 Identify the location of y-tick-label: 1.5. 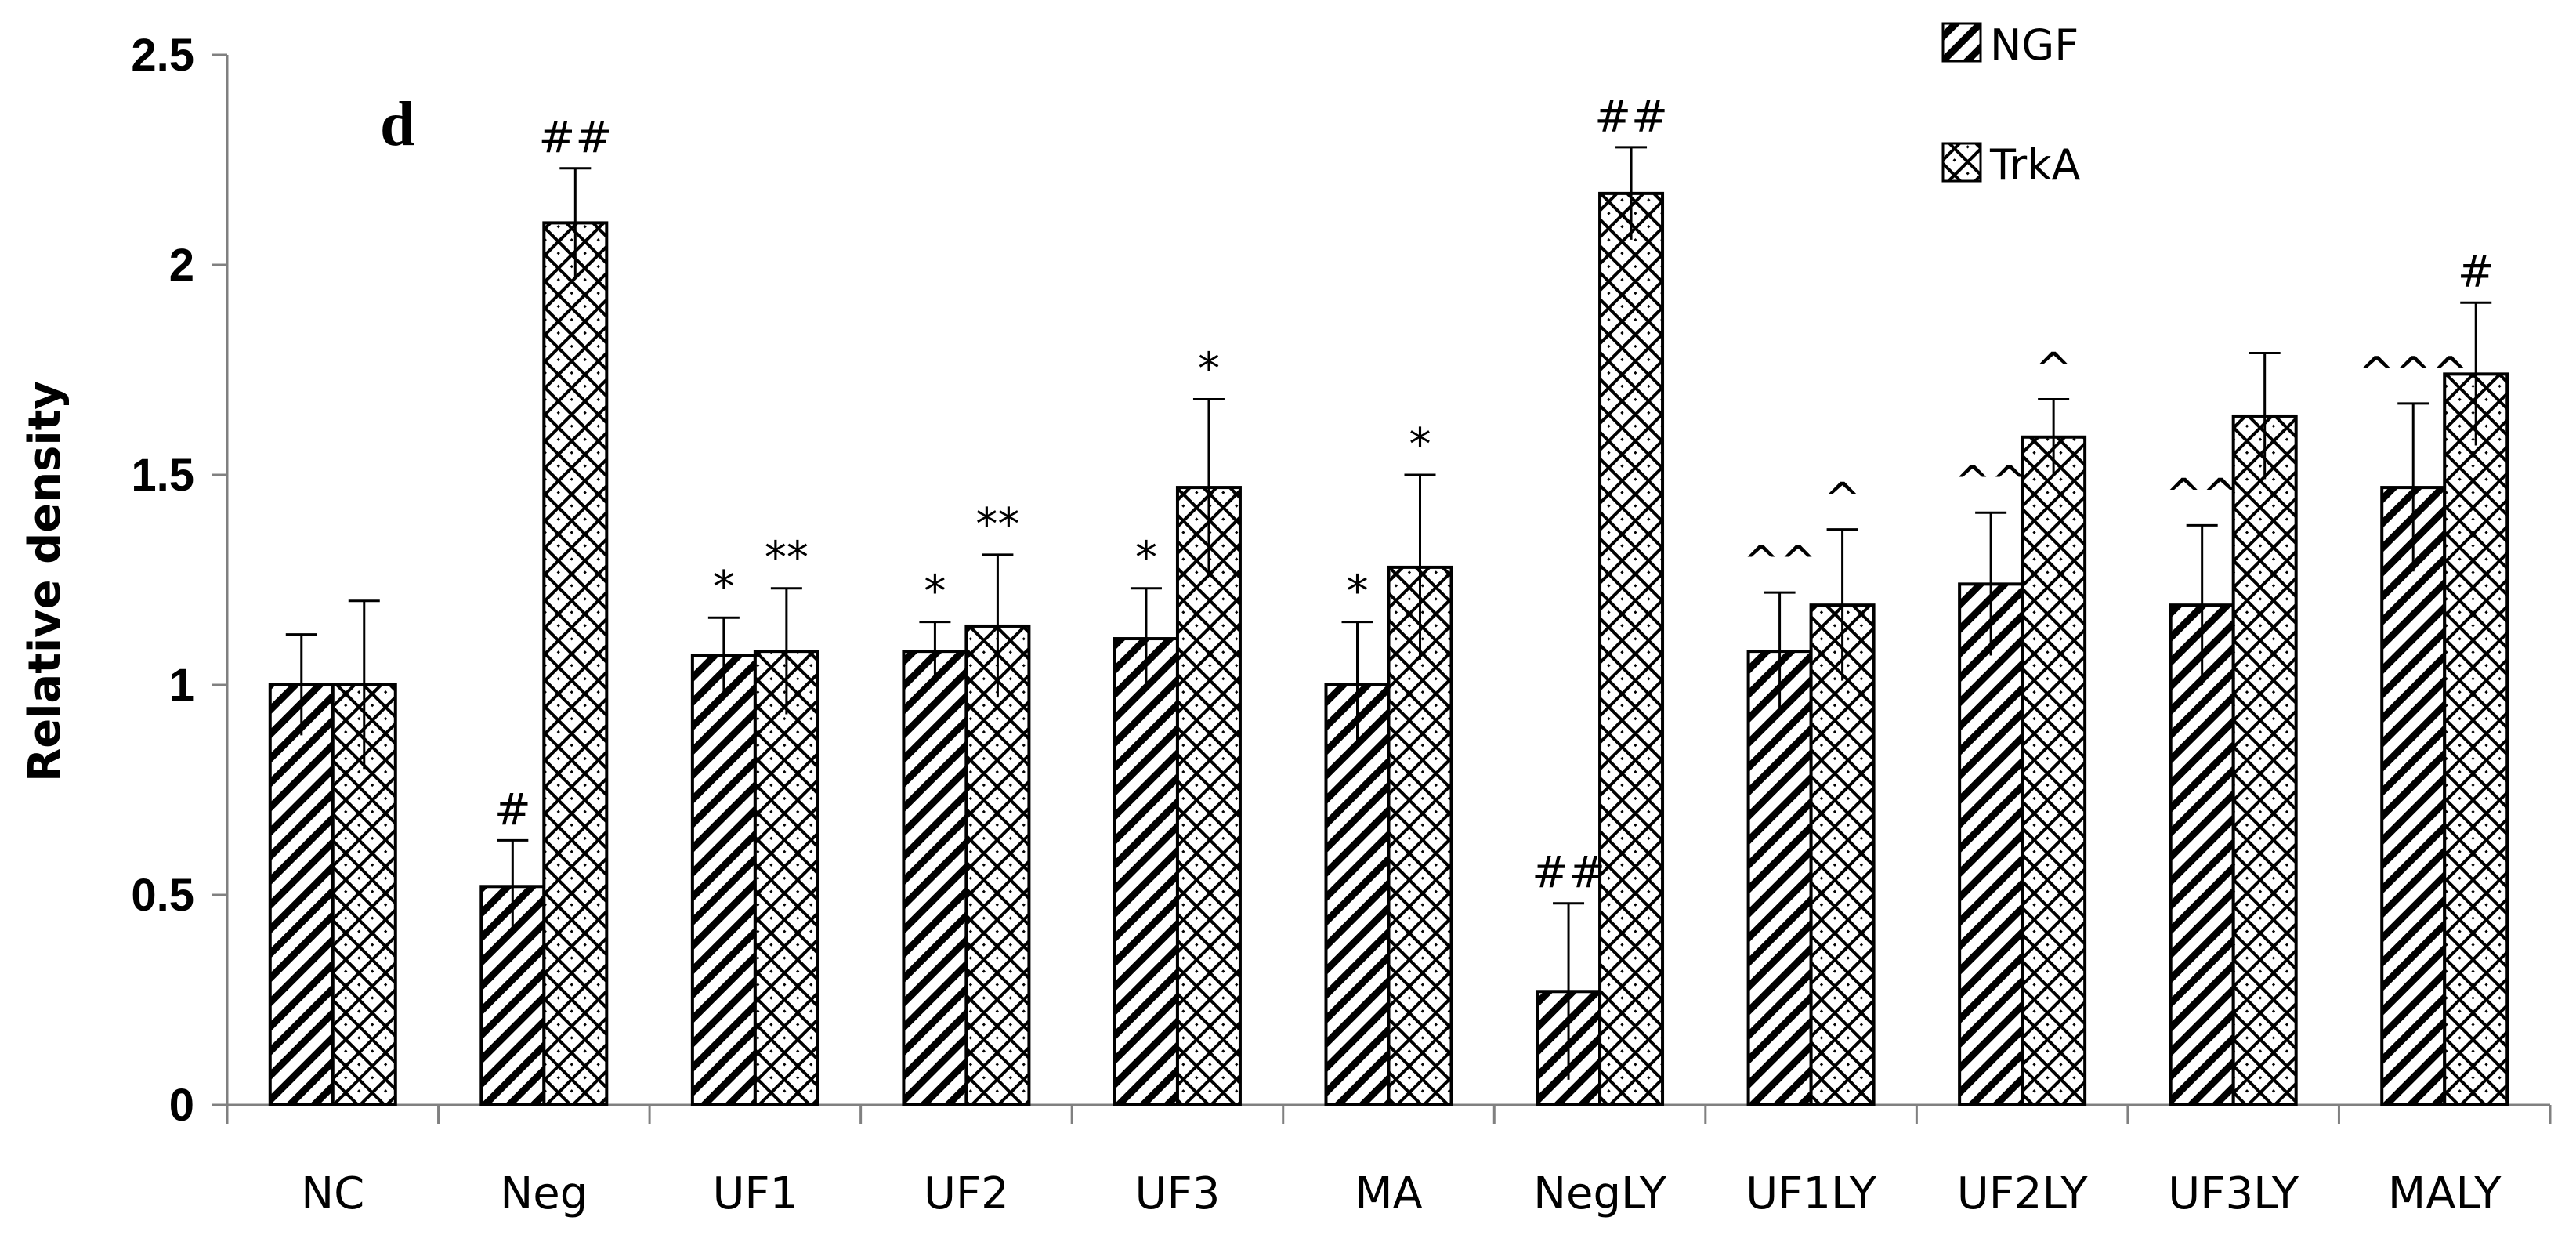
(162, 475).